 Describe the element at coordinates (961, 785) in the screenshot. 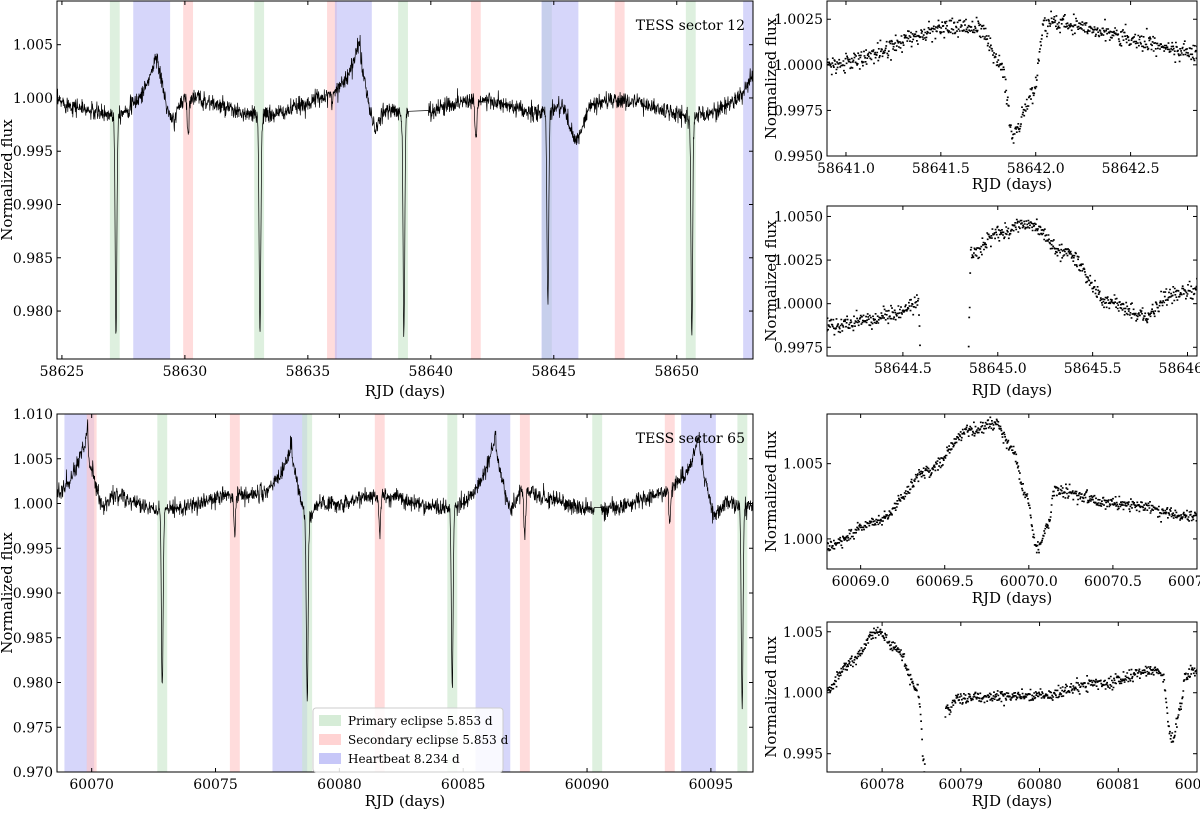

I see `x-tick-label: 60079` at that location.